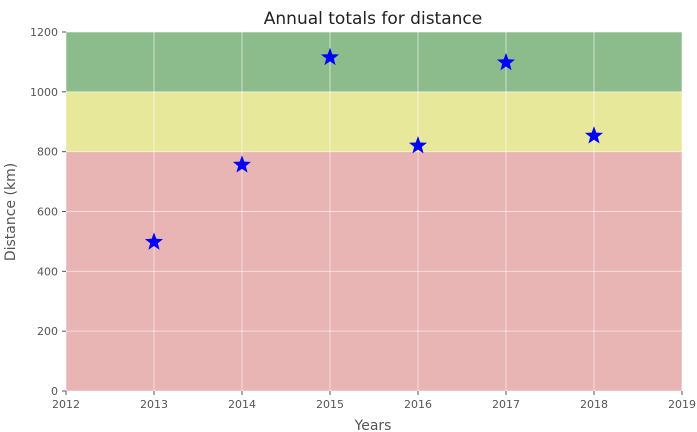  Describe the element at coordinates (594, 404) in the screenshot. I see `x-tick-label: 2018` at that location.